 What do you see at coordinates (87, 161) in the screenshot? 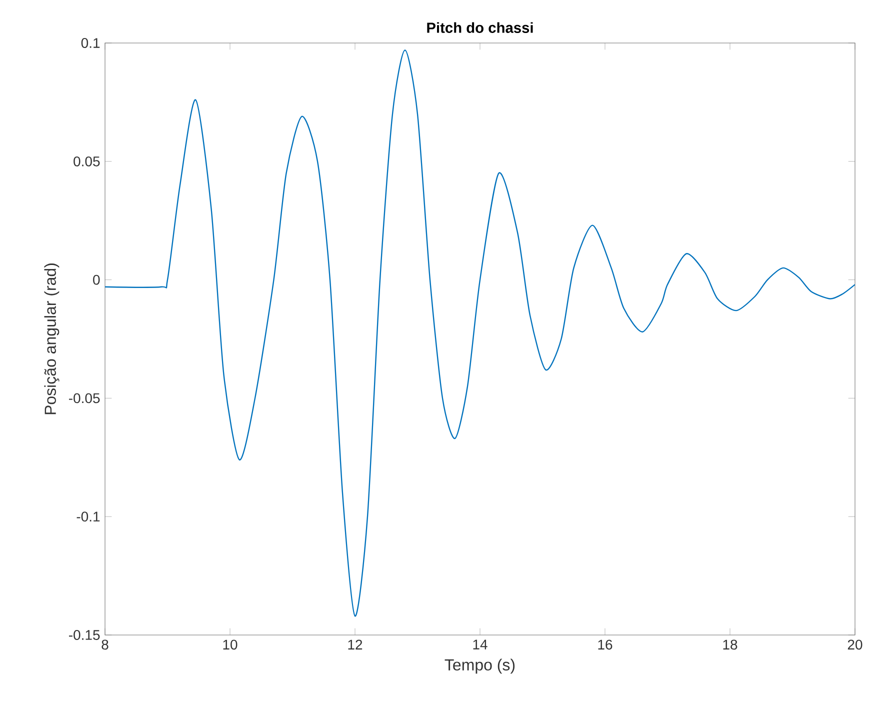
I see `y-tick-label: 0.05` at bounding box center [87, 161].